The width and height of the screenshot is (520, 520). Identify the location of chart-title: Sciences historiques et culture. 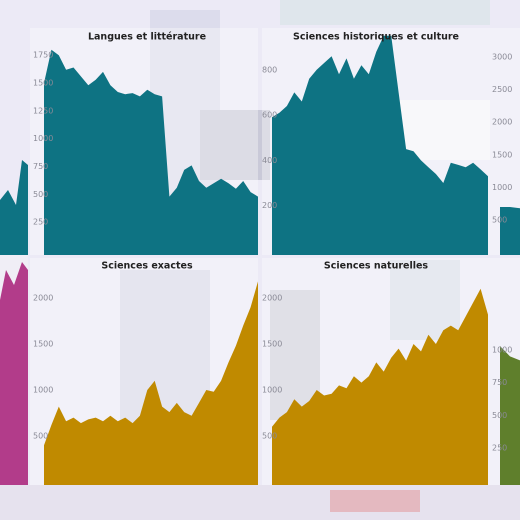
(376, 37).